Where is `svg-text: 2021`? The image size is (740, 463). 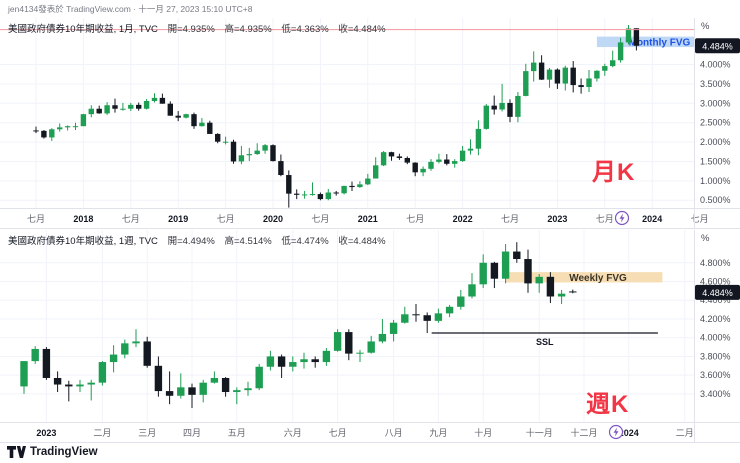
svg-text: 2021 is located at coordinates (368, 219).